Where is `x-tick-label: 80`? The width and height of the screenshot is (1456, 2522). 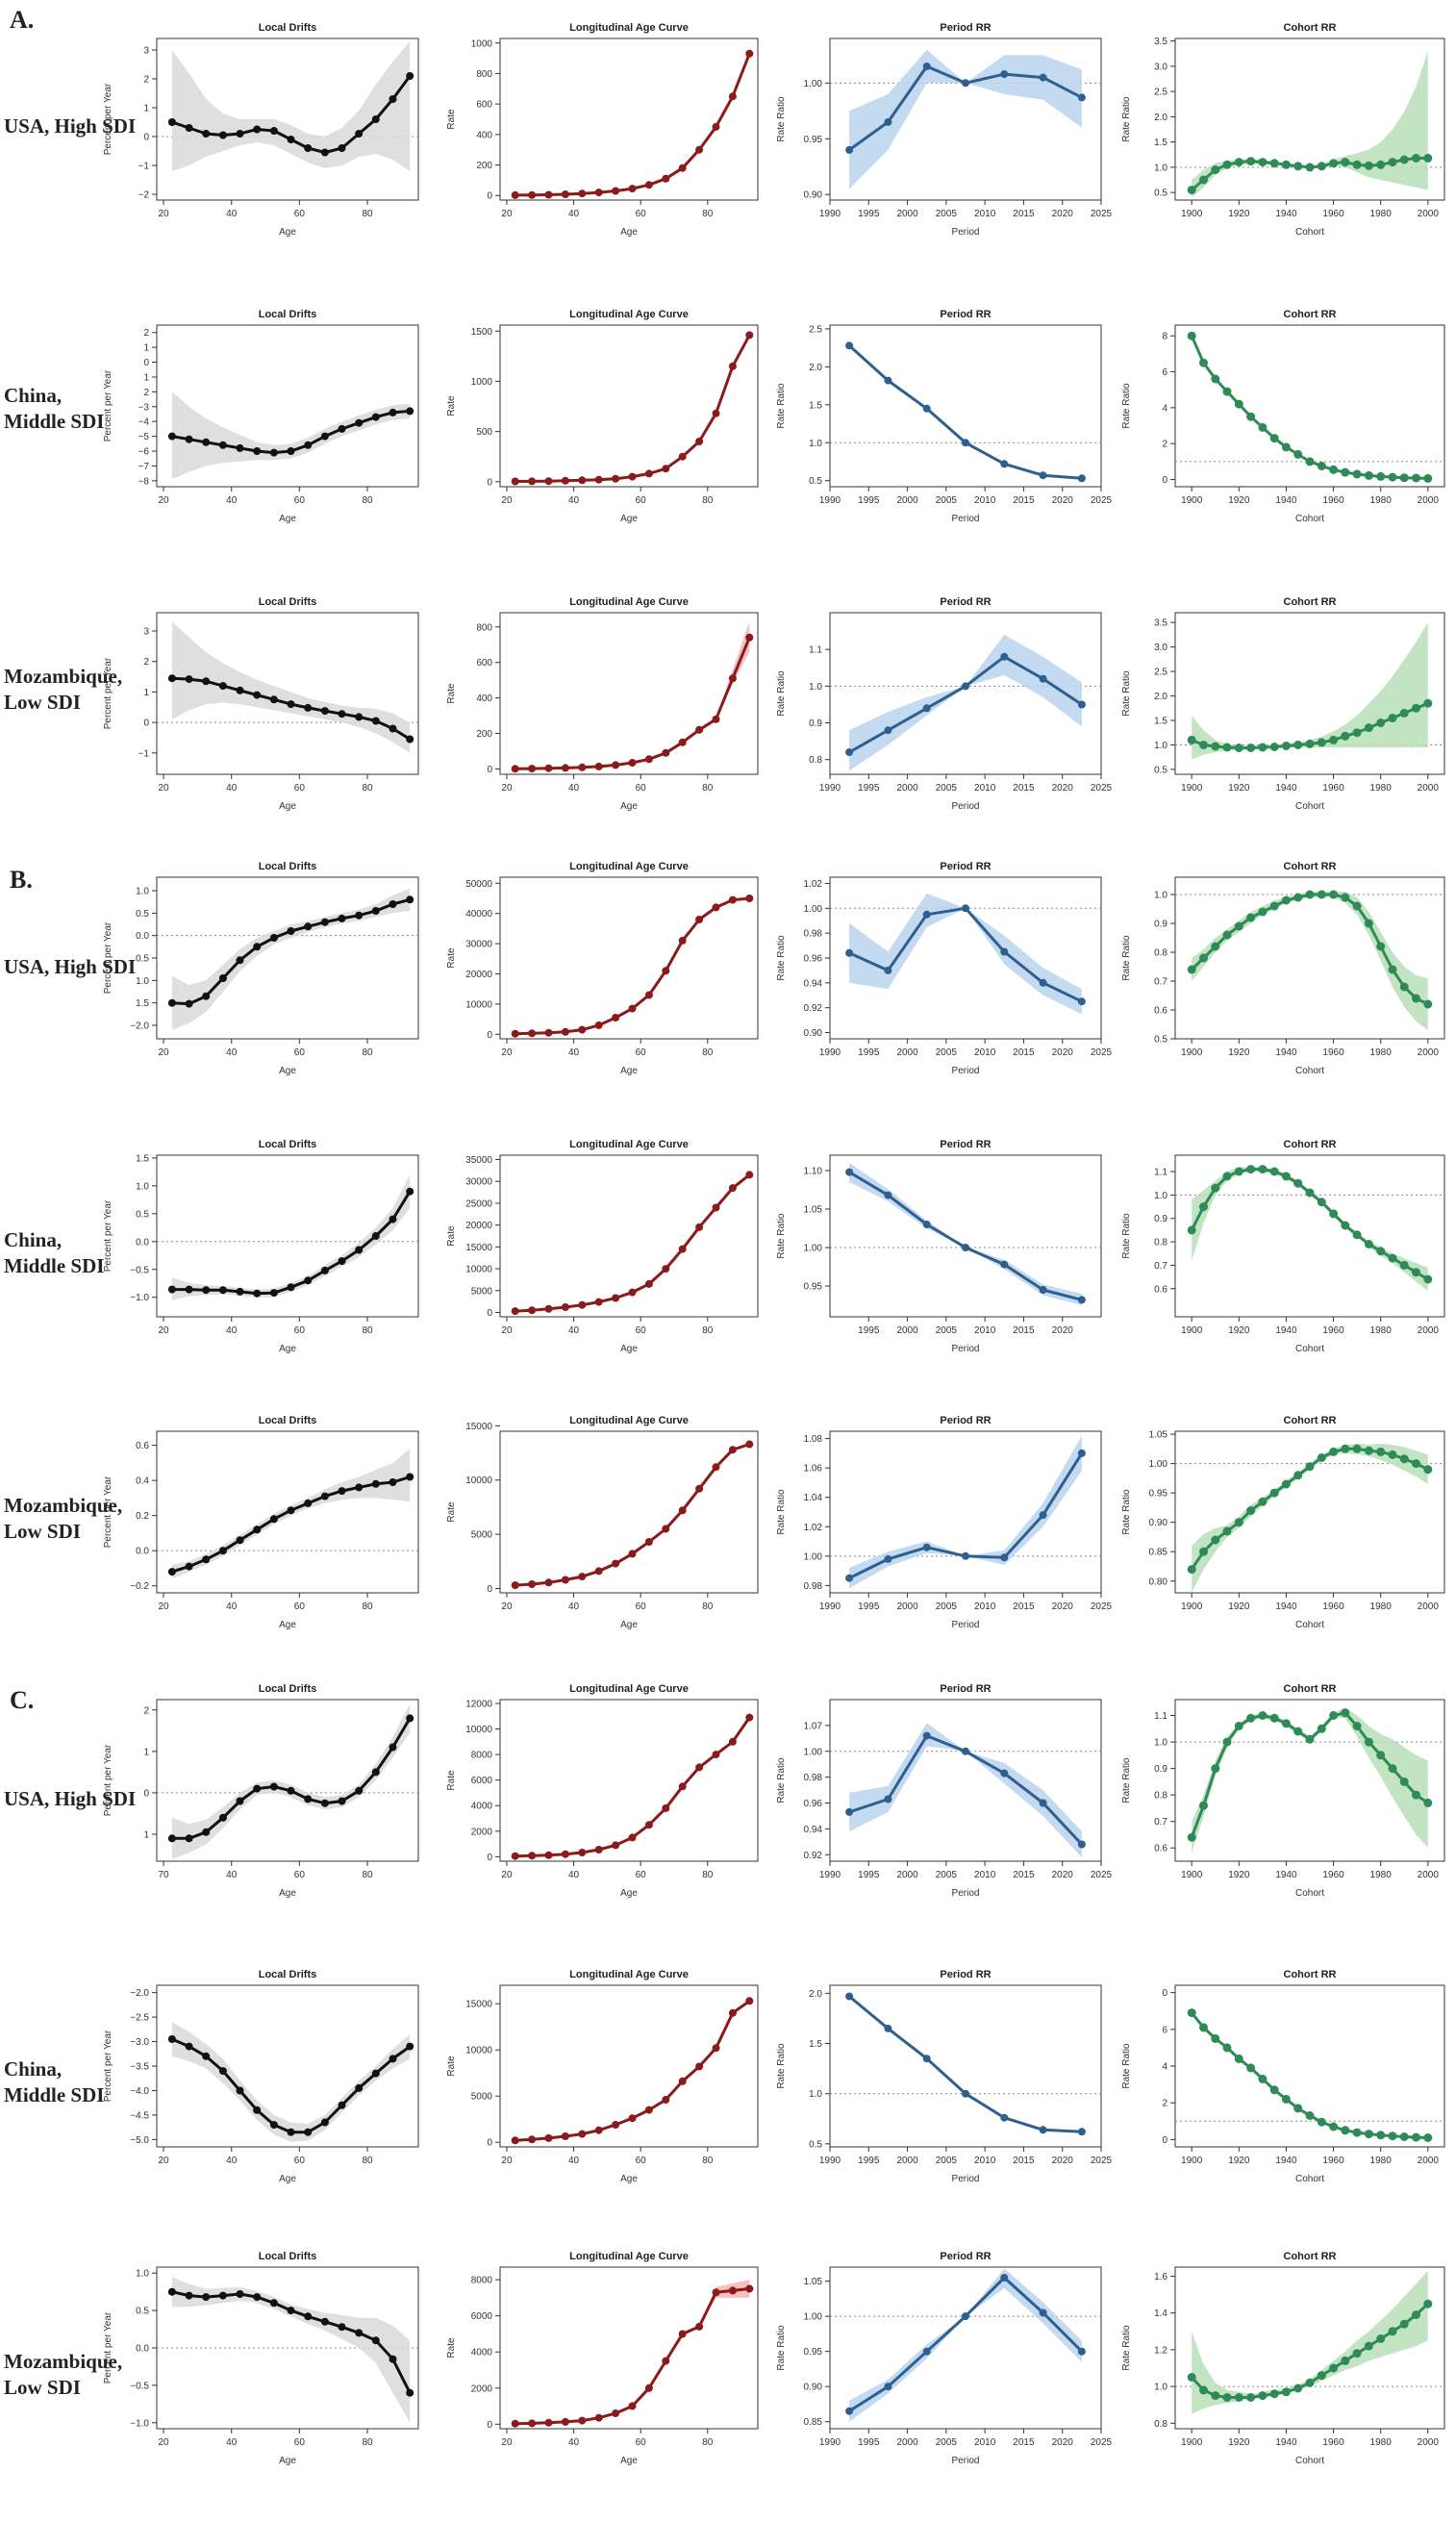 x-tick-label: 80 is located at coordinates (367, 1607).